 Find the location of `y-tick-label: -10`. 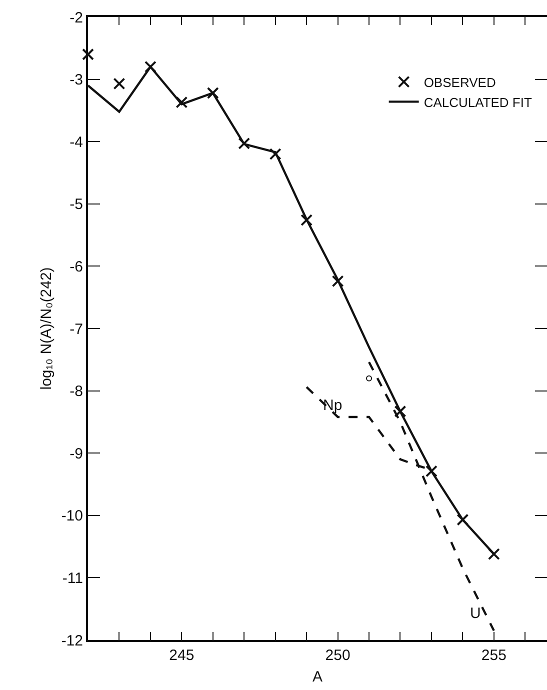

y-tick-label: -10 is located at coordinates (72, 516).